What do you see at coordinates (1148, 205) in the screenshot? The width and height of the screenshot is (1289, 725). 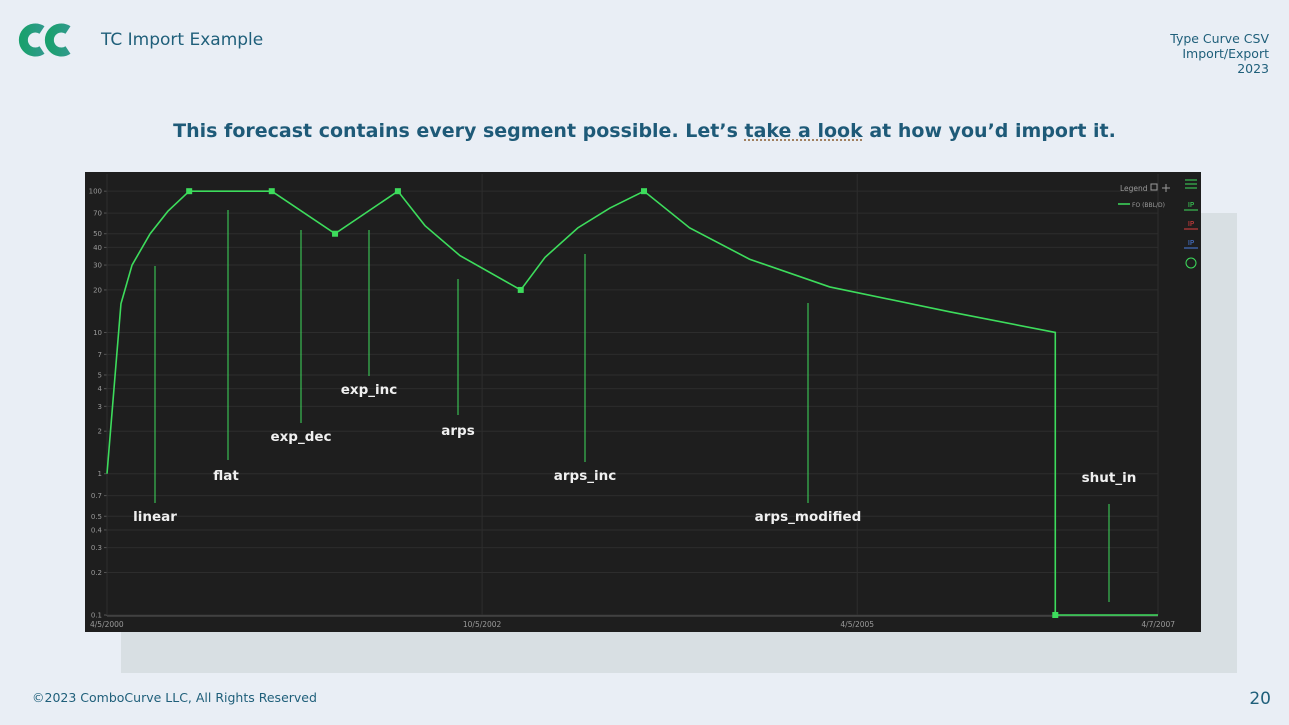 I see `legend-label: FO (BBL/D)` at bounding box center [1148, 205].